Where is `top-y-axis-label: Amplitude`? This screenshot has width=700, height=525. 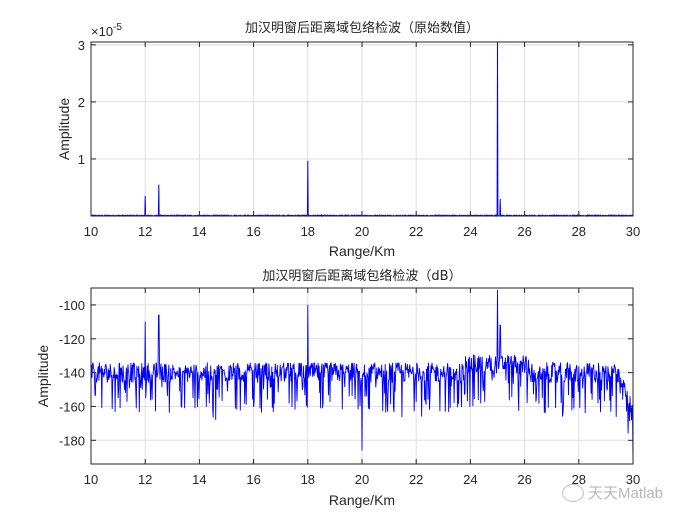
top-y-axis-label: Amplitude is located at coordinates (64, 129).